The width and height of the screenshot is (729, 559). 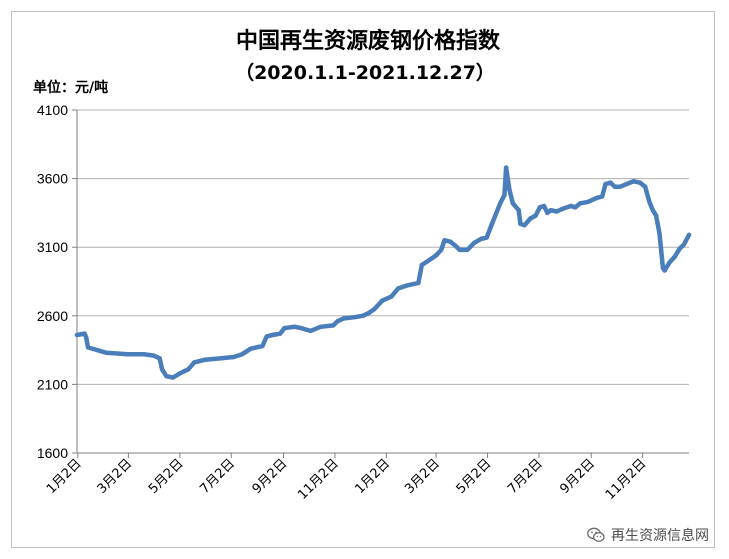 I want to click on x-tick-label-3: 7月2日, so click(x=217, y=476).